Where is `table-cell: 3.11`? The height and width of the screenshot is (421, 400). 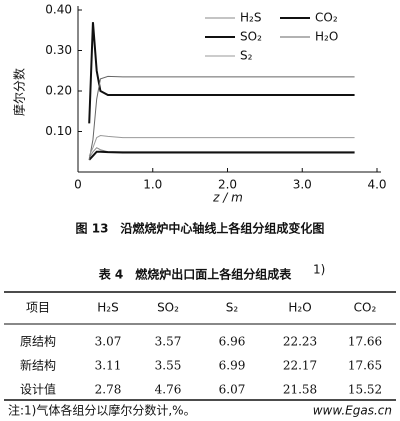
table-cell: 3.11 is located at coordinates (108, 366).